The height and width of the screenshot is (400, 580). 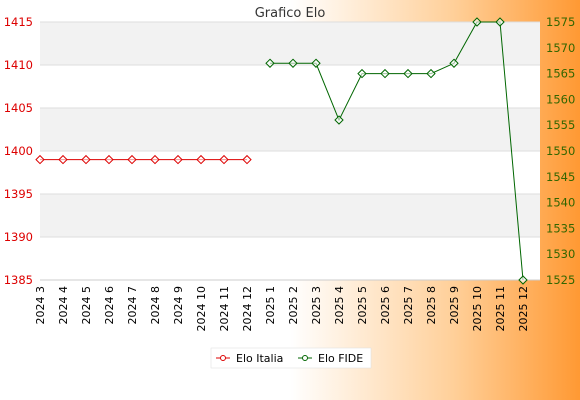 I want to click on right-tick-label: 1525, so click(x=560, y=280).